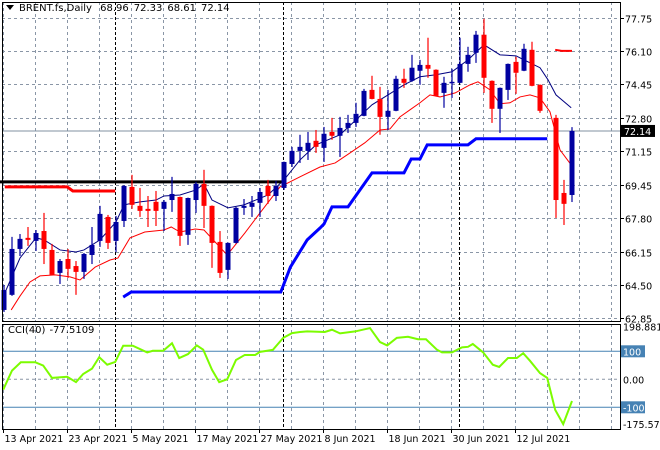 This screenshot has width=660, height=450. I want to click on price-label: 66.15, so click(638, 254).